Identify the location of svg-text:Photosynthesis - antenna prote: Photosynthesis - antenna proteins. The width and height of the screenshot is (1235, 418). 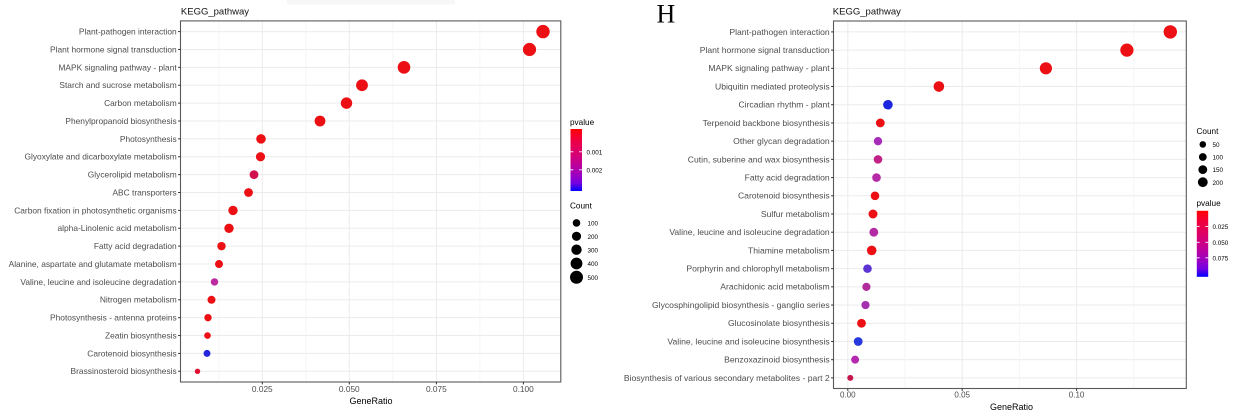
(113, 318).